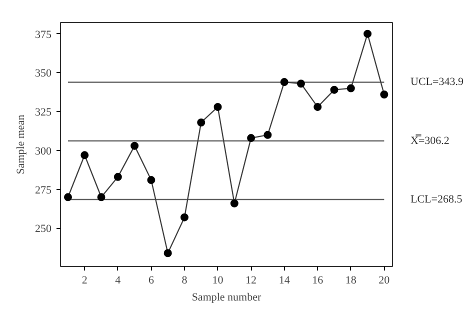  What do you see at coordinates (43, 112) in the screenshot?
I see `y-tick-label: 325` at bounding box center [43, 112].